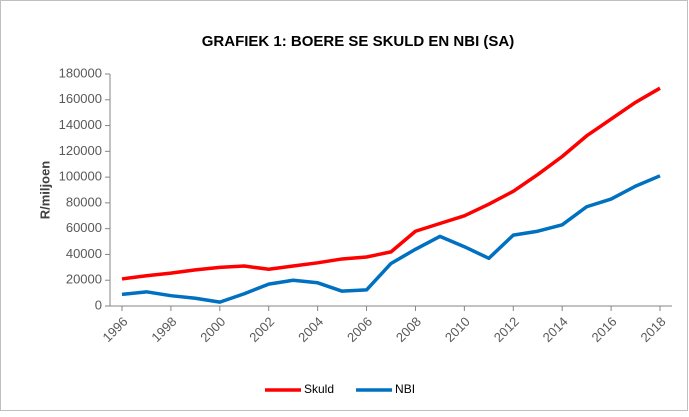 This screenshot has height=417, width=689. What do you see at coordinates (84, 201) in the screenshot?
I see `y-tick-label: 80000` at bounding box center [84, 201].